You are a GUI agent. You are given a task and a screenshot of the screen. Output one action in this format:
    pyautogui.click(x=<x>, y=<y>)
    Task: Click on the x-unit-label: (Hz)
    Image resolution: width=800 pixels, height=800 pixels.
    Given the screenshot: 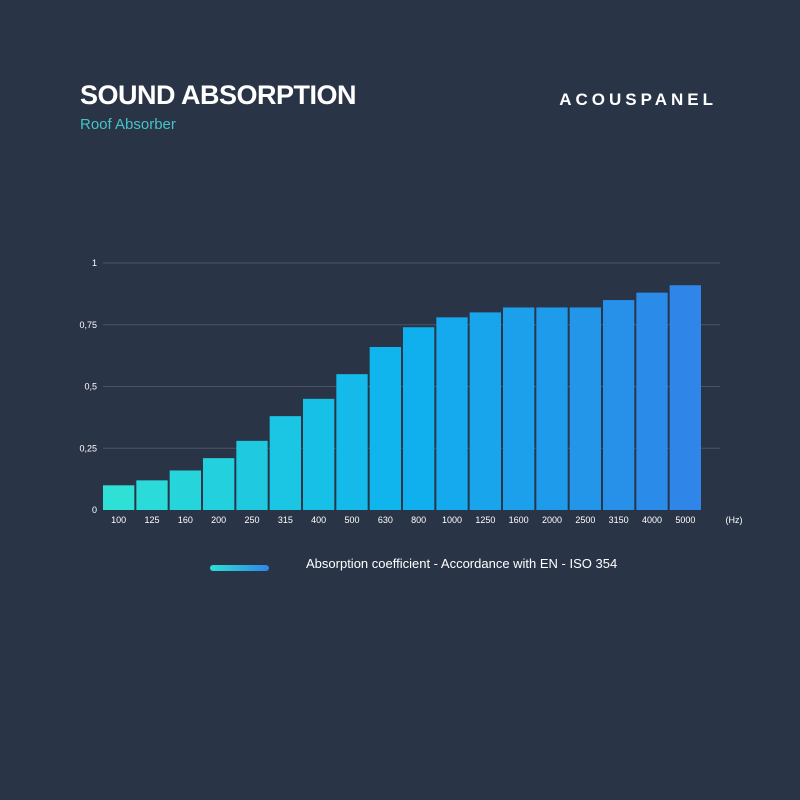 What is the action you would take?
    pyautogui.click(x=734, y=520)
    